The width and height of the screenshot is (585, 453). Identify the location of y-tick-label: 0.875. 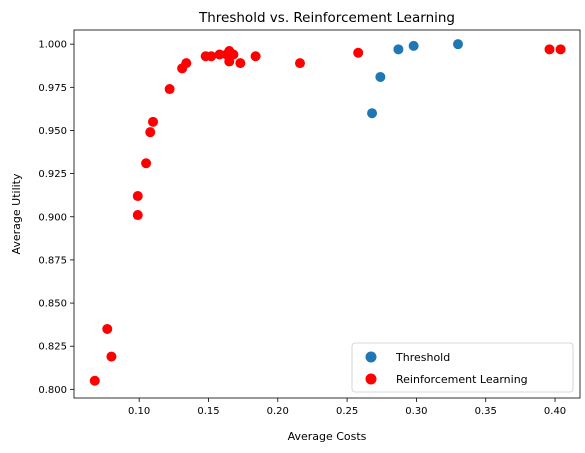
(52, 260).